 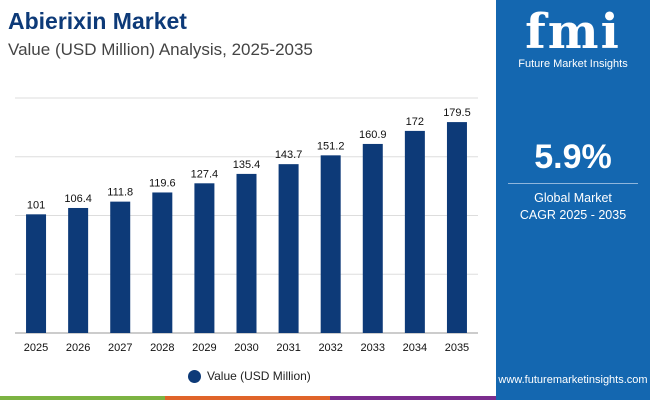 I want to click on data-label: 179.5, so click(x=457, y=113).